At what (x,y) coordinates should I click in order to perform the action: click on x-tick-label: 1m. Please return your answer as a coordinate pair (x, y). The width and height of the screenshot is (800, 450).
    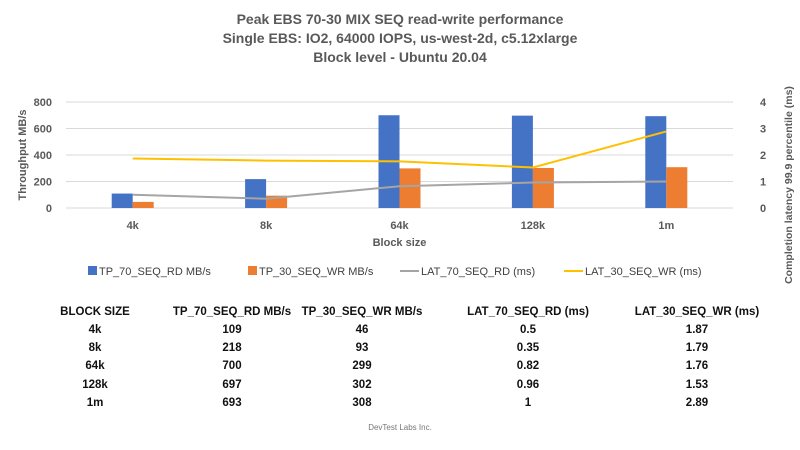
    Looking at the image, I should click on (666, 226).